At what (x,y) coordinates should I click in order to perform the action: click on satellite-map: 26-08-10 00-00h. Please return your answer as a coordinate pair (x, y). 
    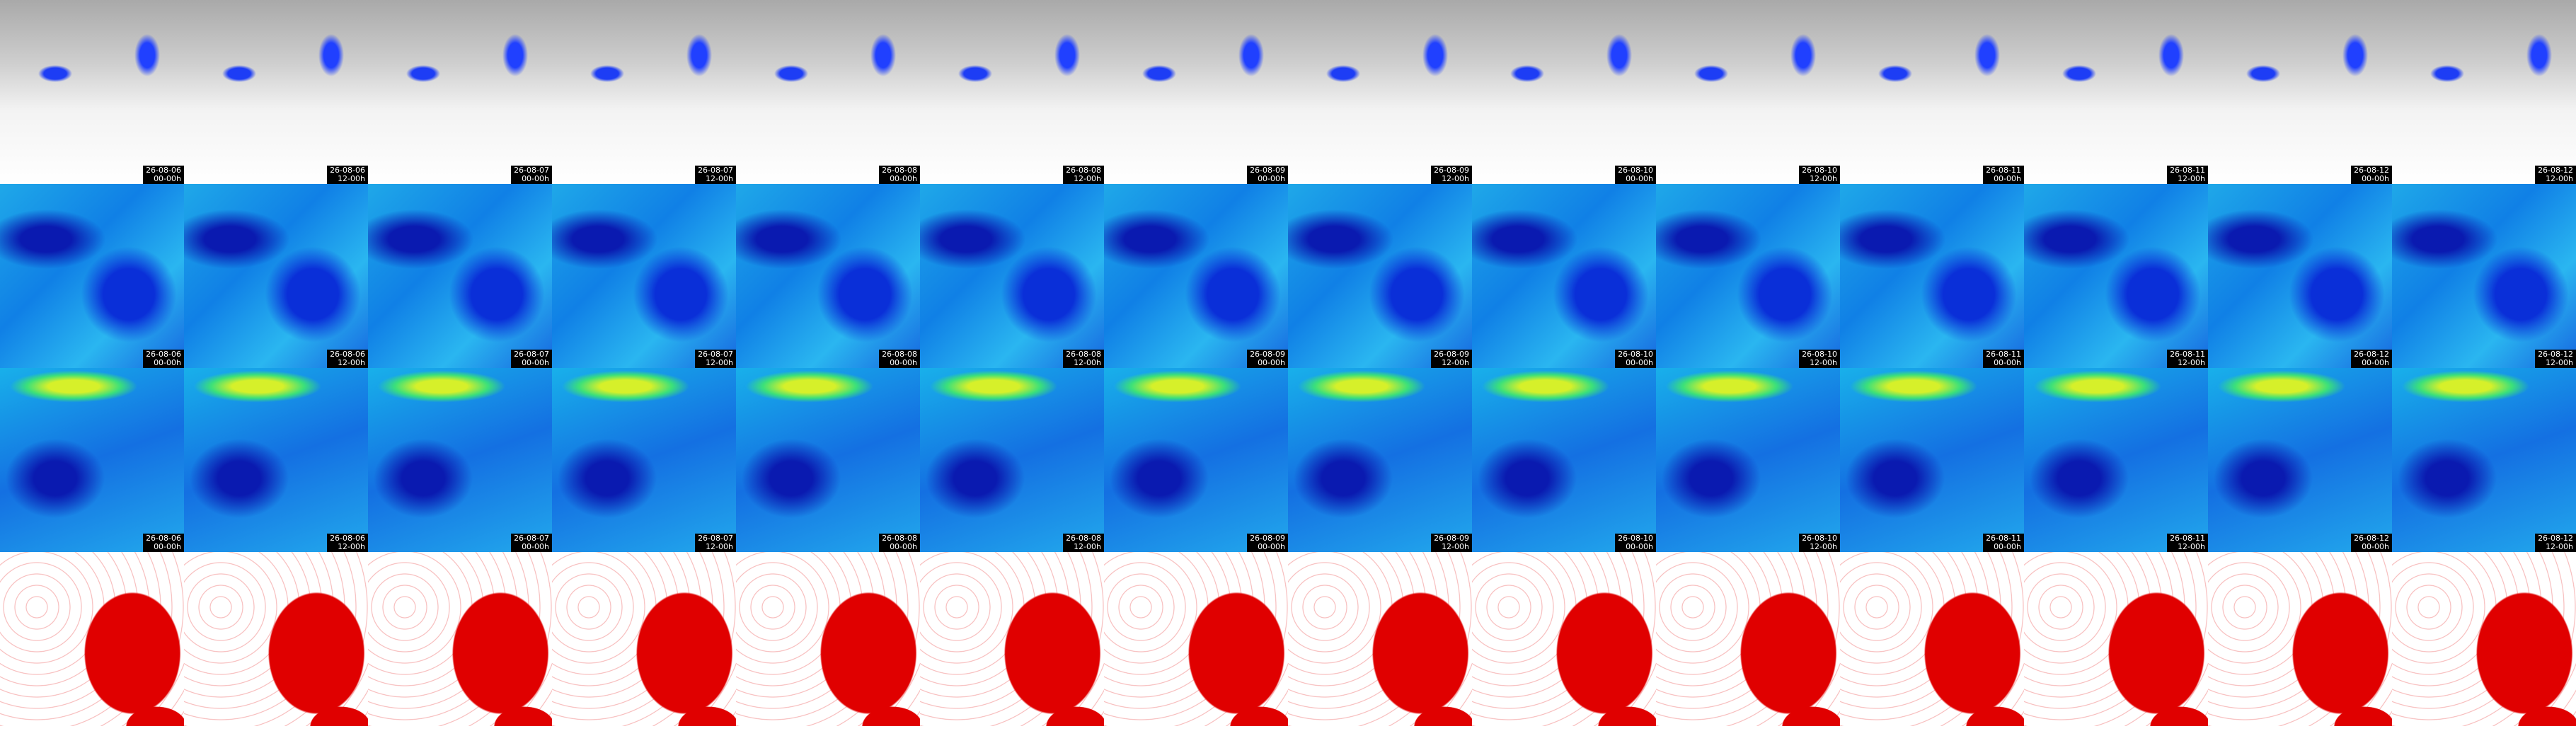
    Looking at the image, I should click on (1564, 92).